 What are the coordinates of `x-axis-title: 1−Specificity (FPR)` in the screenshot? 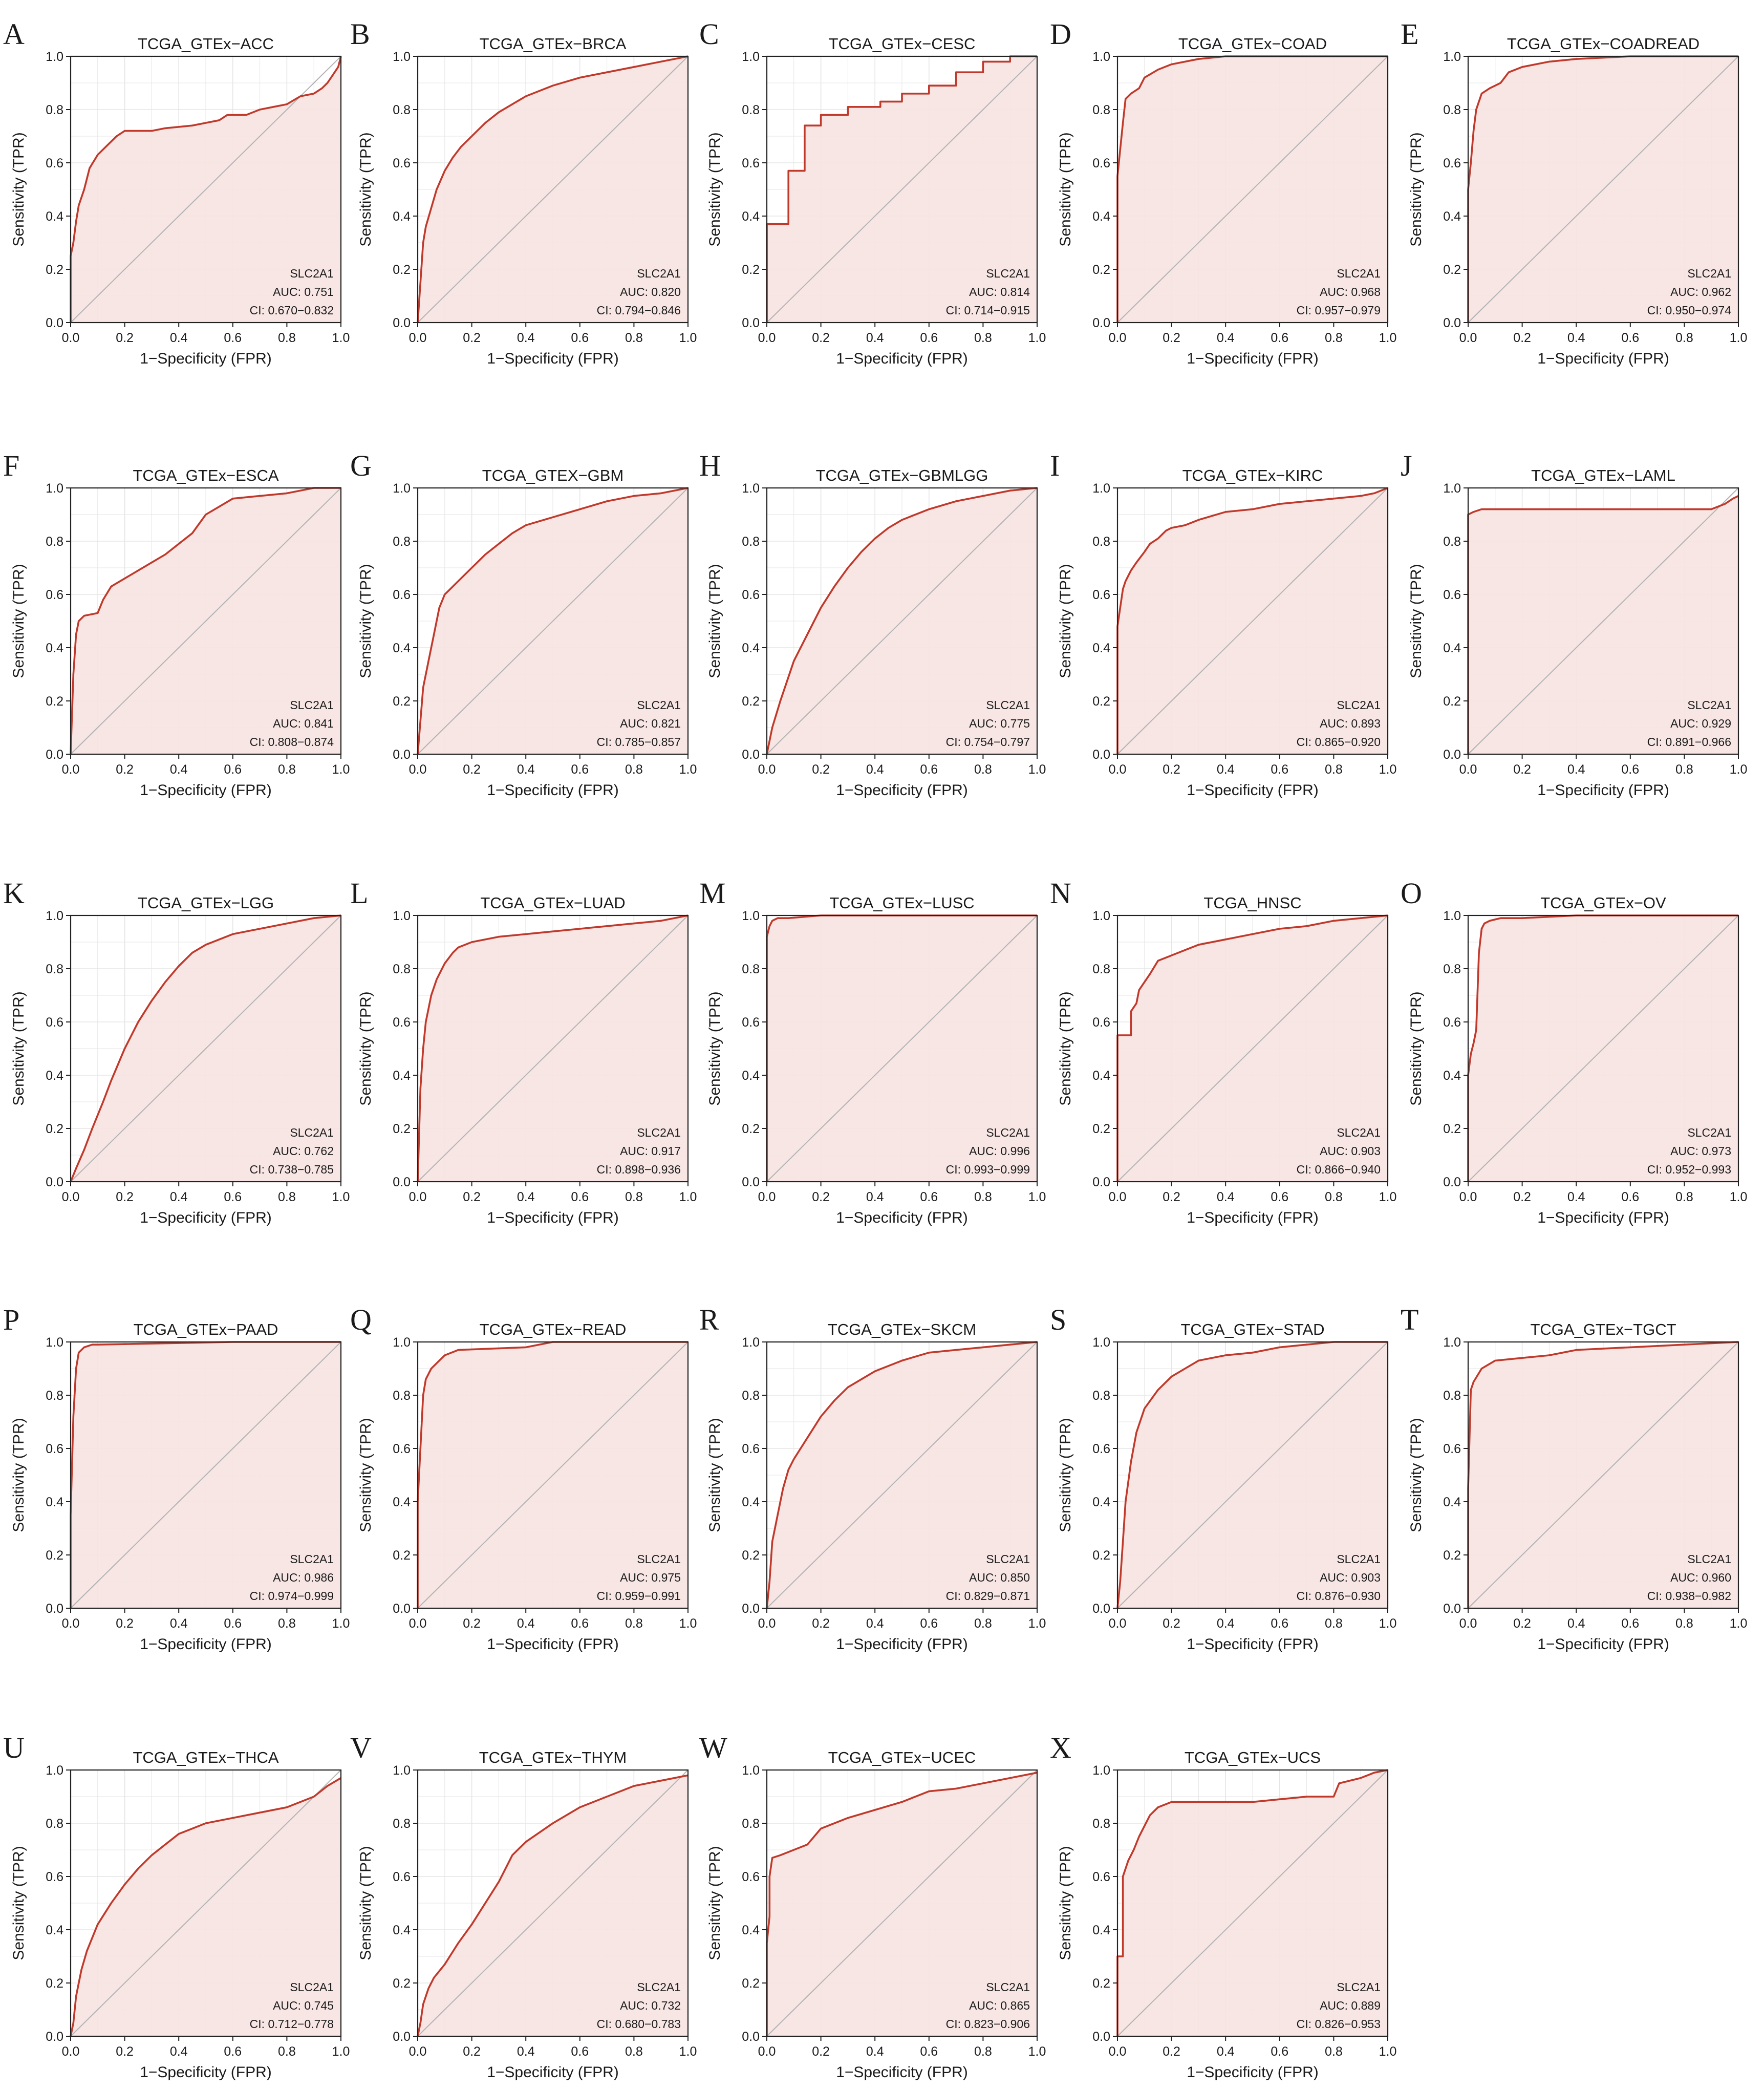 It's located at (1603, 359).